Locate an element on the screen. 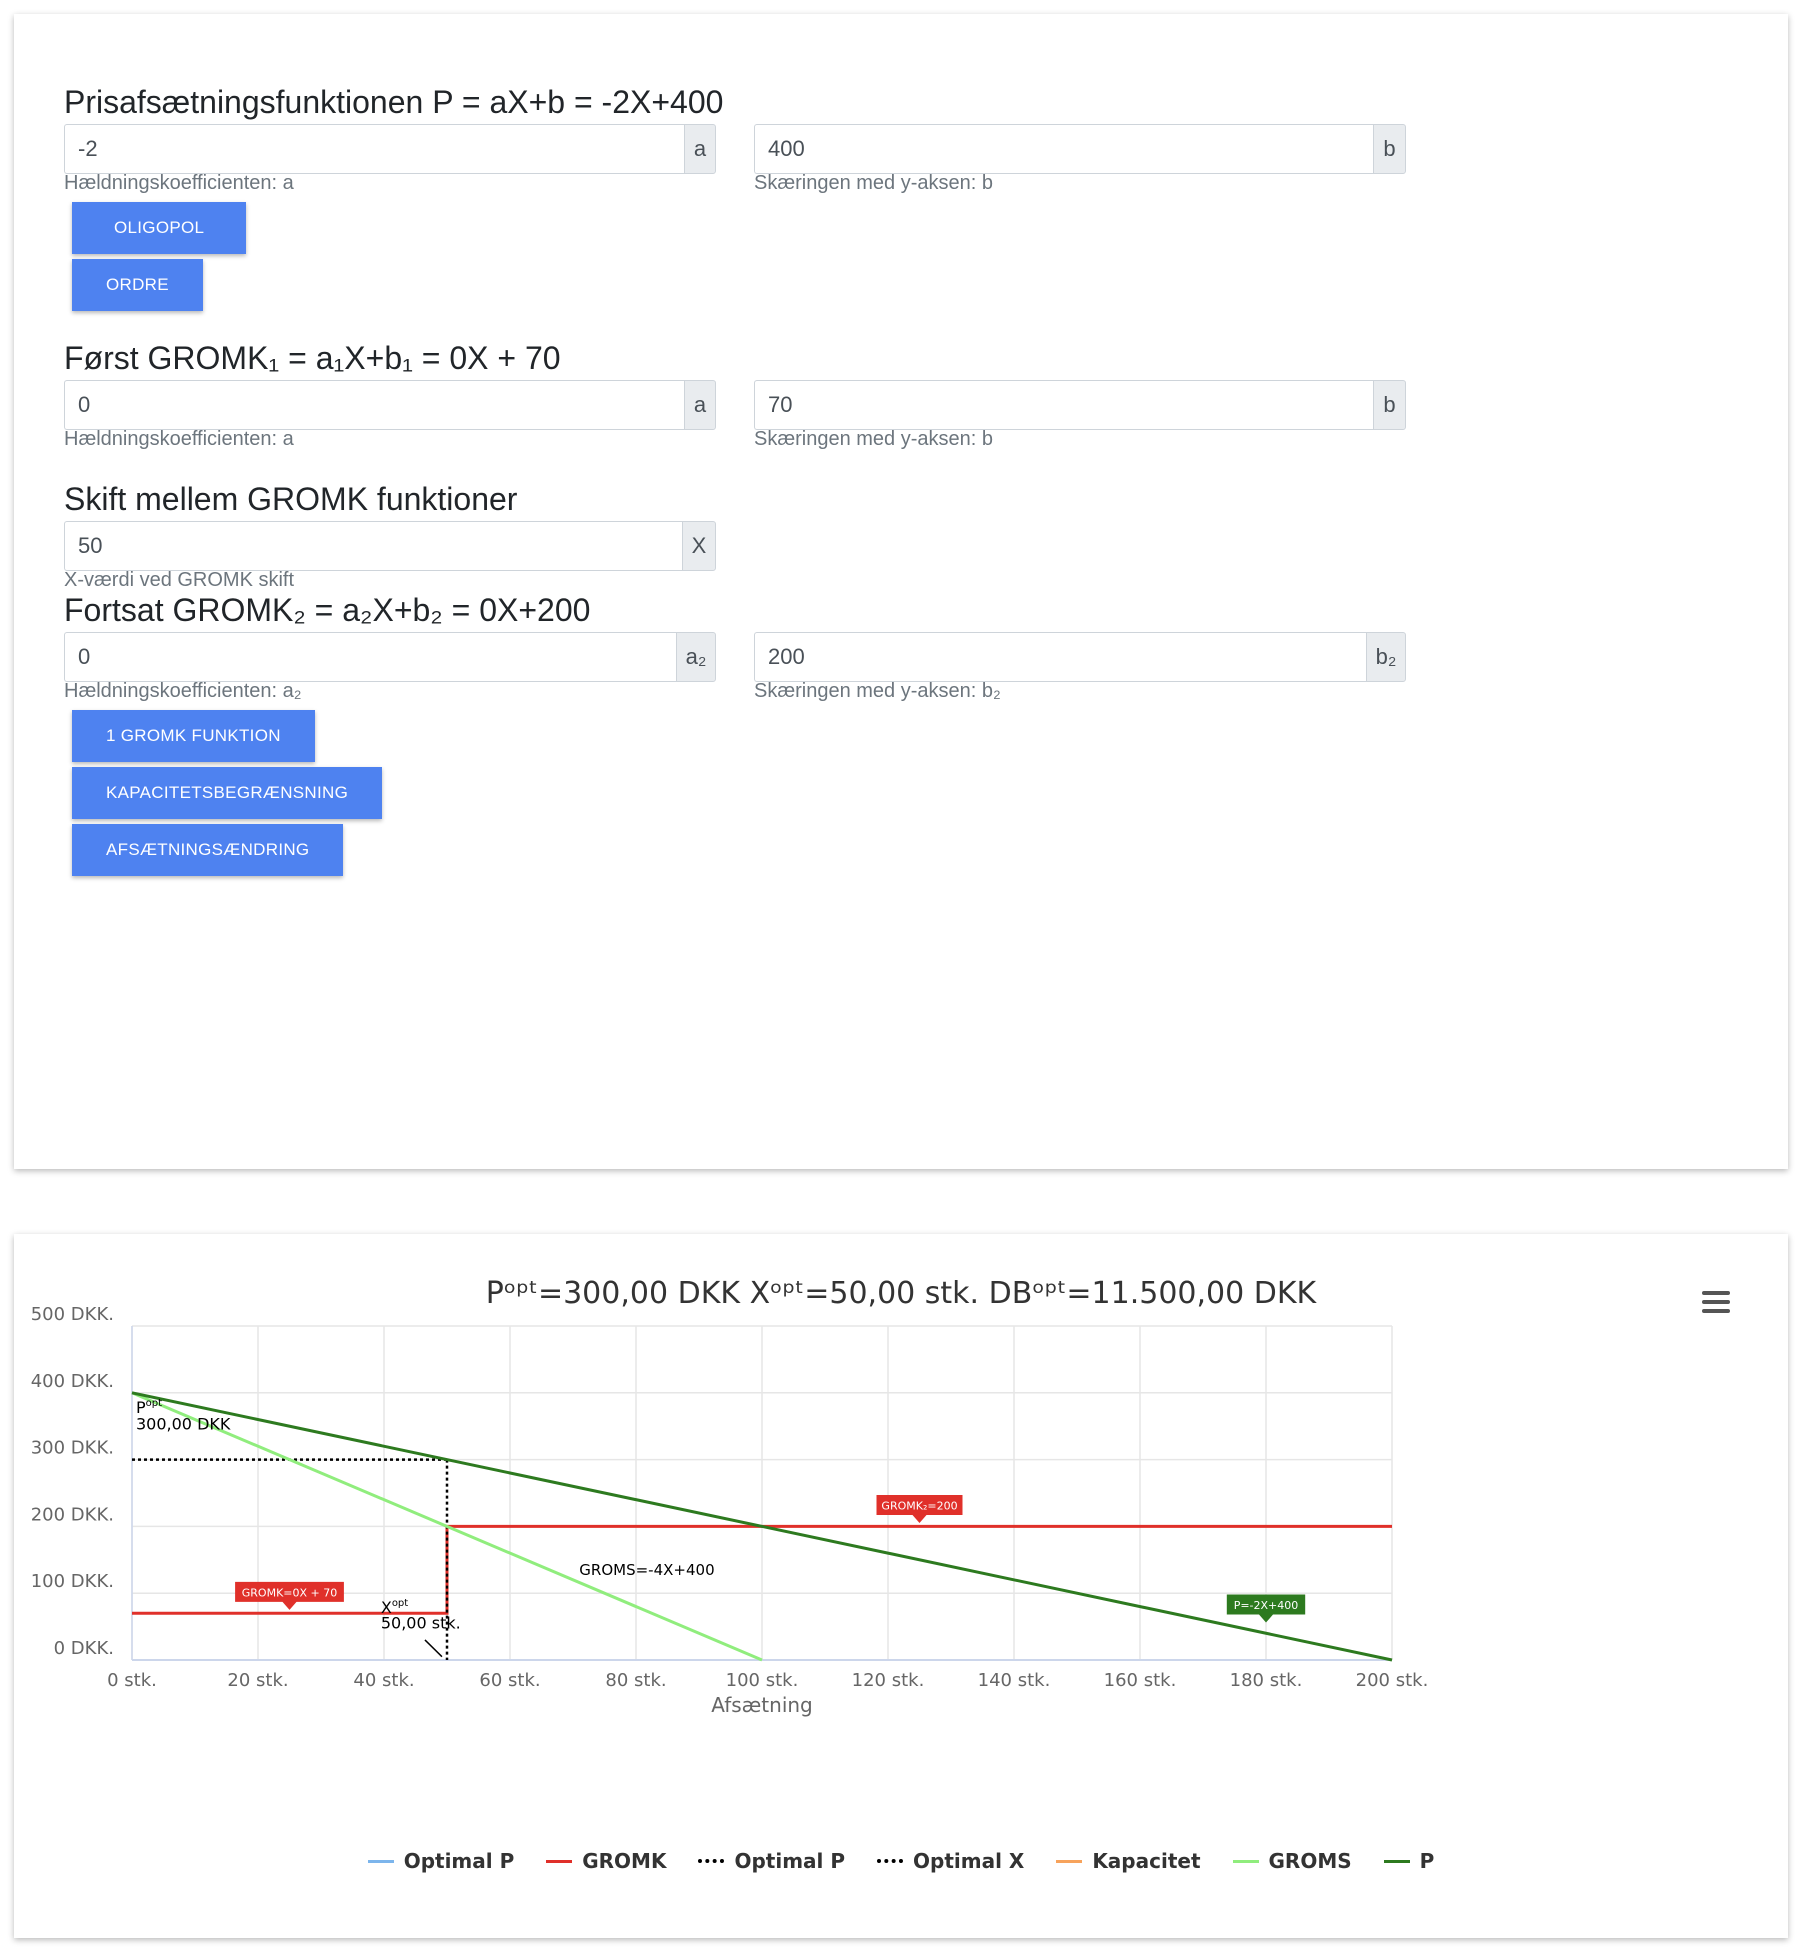  demand-change-button: AFSÆTNINGSÆNDRING is located at coordinates (208, 850).